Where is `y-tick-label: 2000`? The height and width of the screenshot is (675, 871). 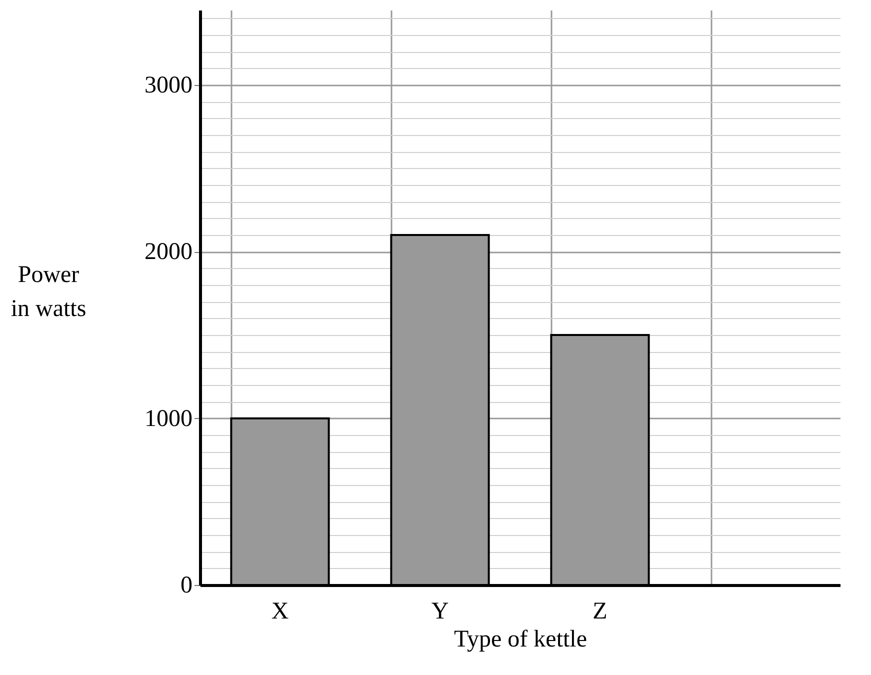 y-tick-label: 2000 is located at coordinates (168, 252).